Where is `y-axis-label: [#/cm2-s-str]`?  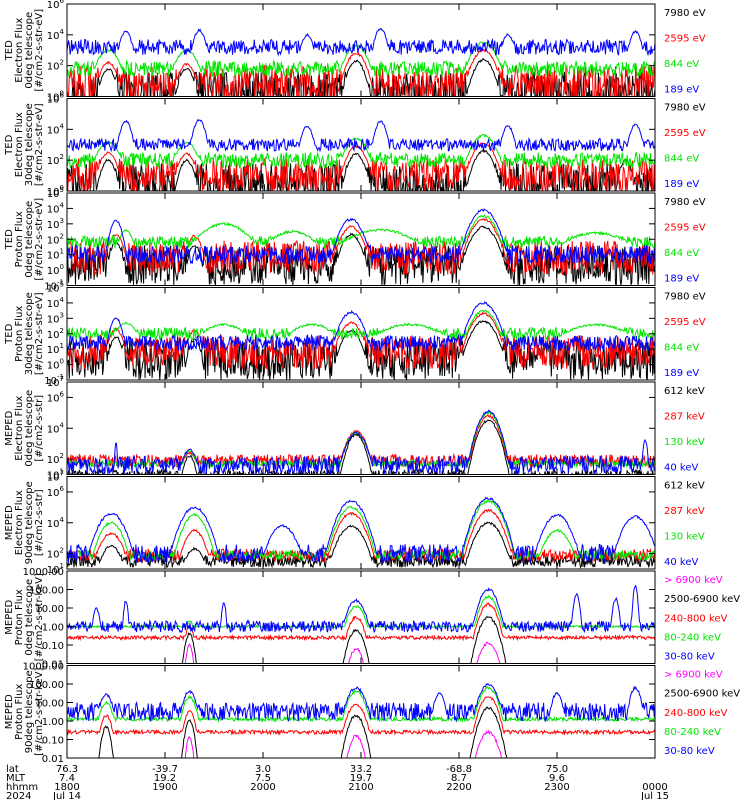 y-axis-label: [#/cm2-s-str] is located at coordinates (39, 428).